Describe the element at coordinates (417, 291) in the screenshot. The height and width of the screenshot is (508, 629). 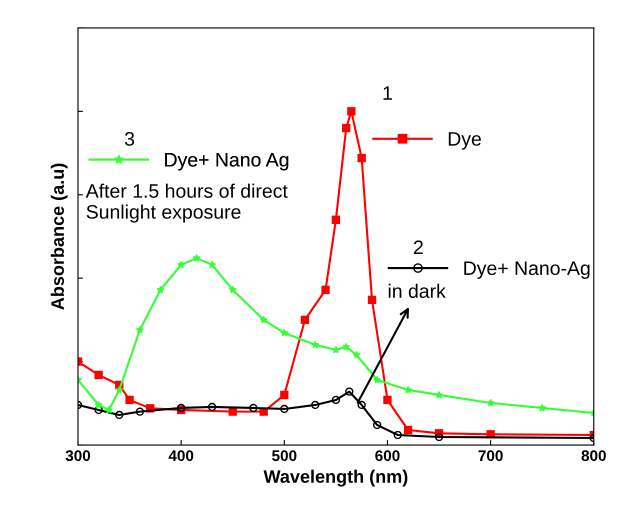
I see `annotation: in dark` at that location.